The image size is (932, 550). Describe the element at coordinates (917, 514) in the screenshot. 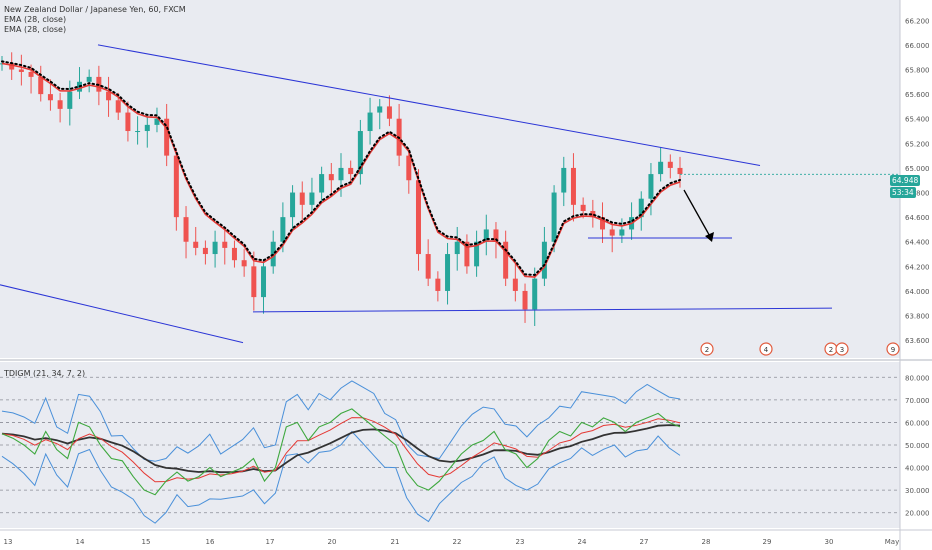

I see `oscillator-tick-label: 20.000` at that location.